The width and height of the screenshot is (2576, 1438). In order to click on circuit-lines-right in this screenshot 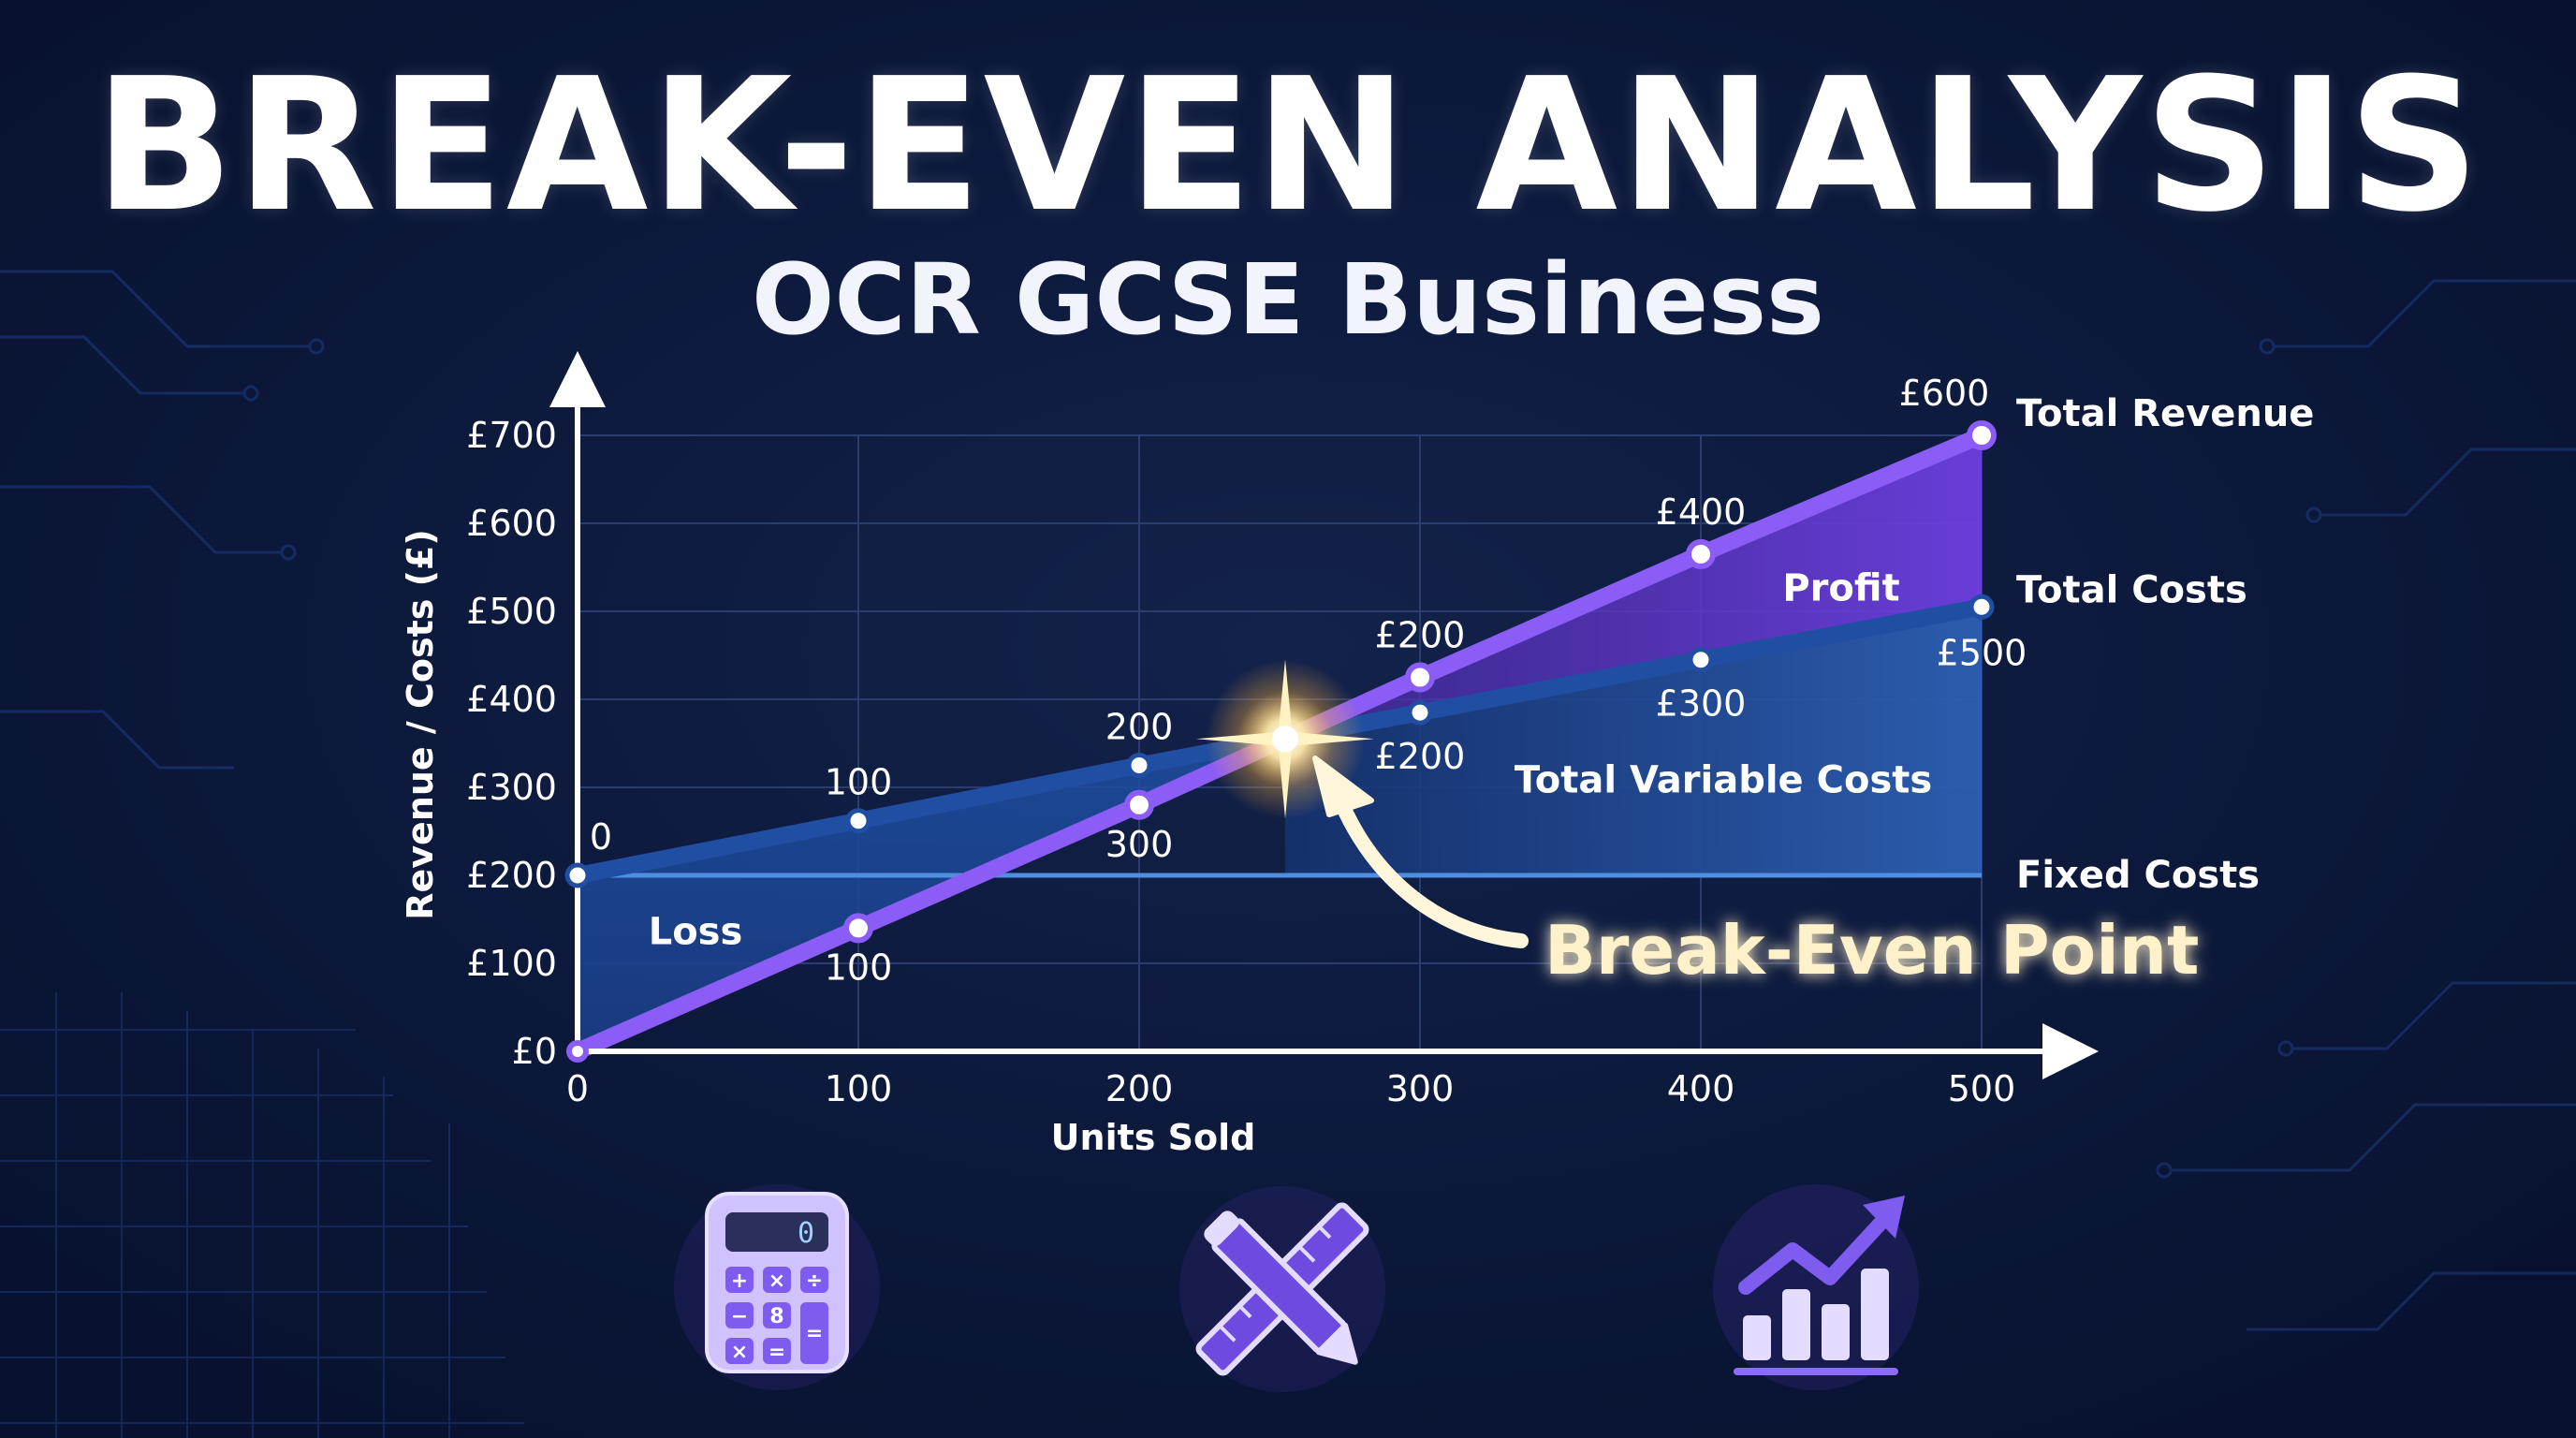, I will do `click(2366, 805)`.